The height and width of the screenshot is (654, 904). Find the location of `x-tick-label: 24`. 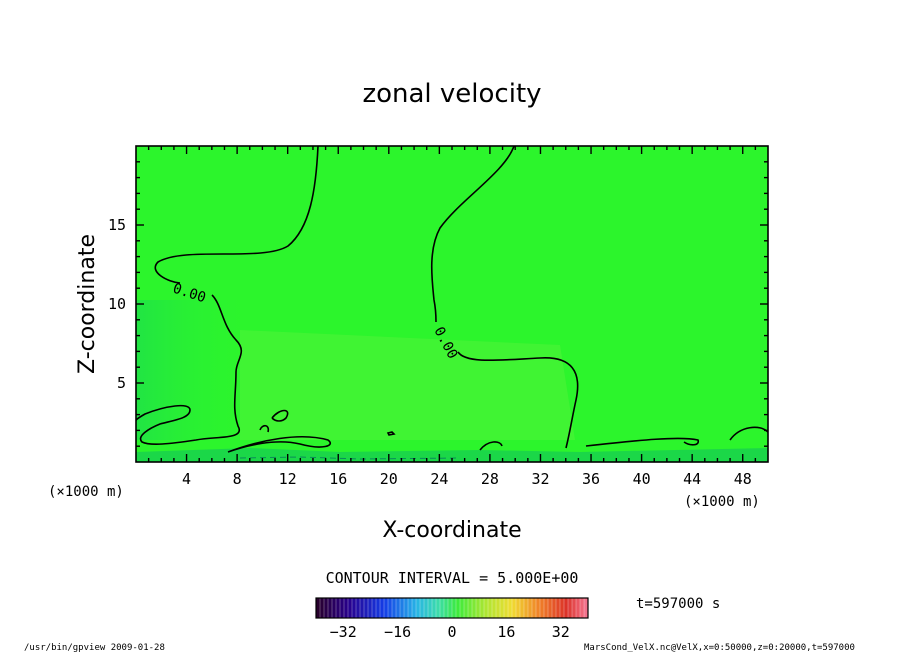

x-tick-label: 24 is located at coordinates (439, 479).